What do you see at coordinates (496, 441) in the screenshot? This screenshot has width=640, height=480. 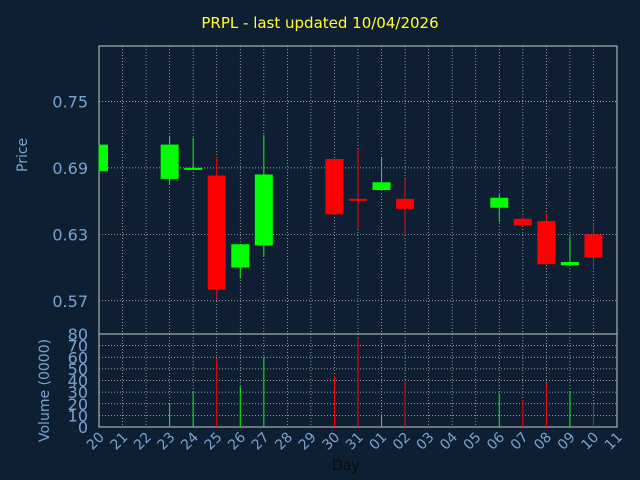 I see `x-tick-label: 06` at bounding box center [496, 441].